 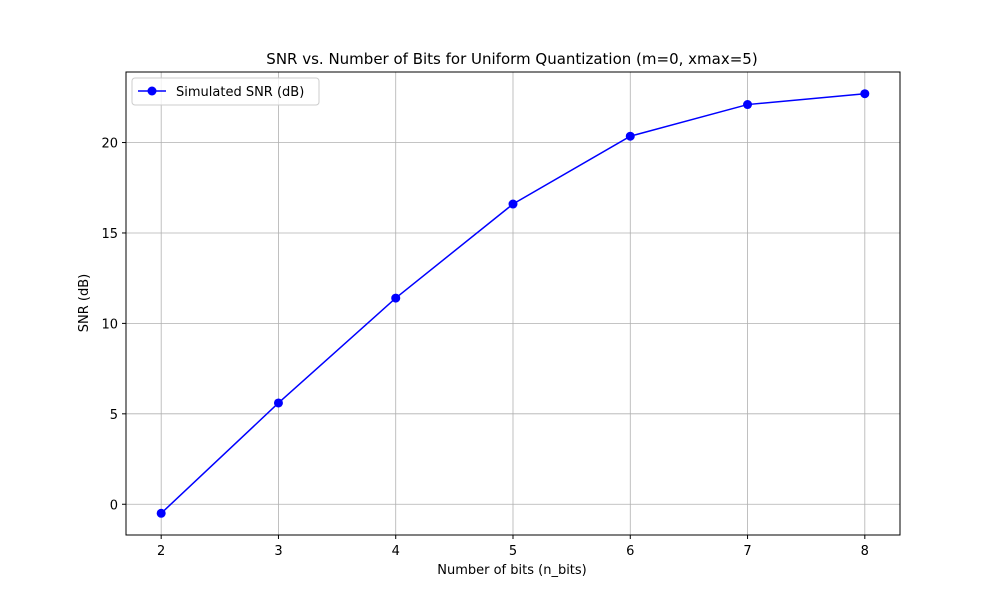 What do you see at coordinates (109, 234) in the screenshot?
I see `y-tick-label: 15` at bounding box center [109, 234].